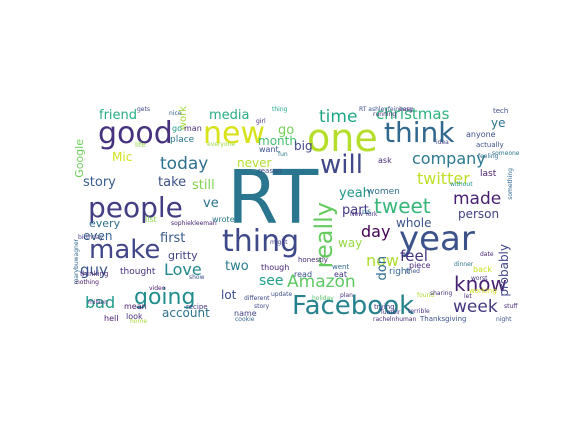  Describe the element at coordinates (282, 294) in the screenshot. I see `word: update` at that location.